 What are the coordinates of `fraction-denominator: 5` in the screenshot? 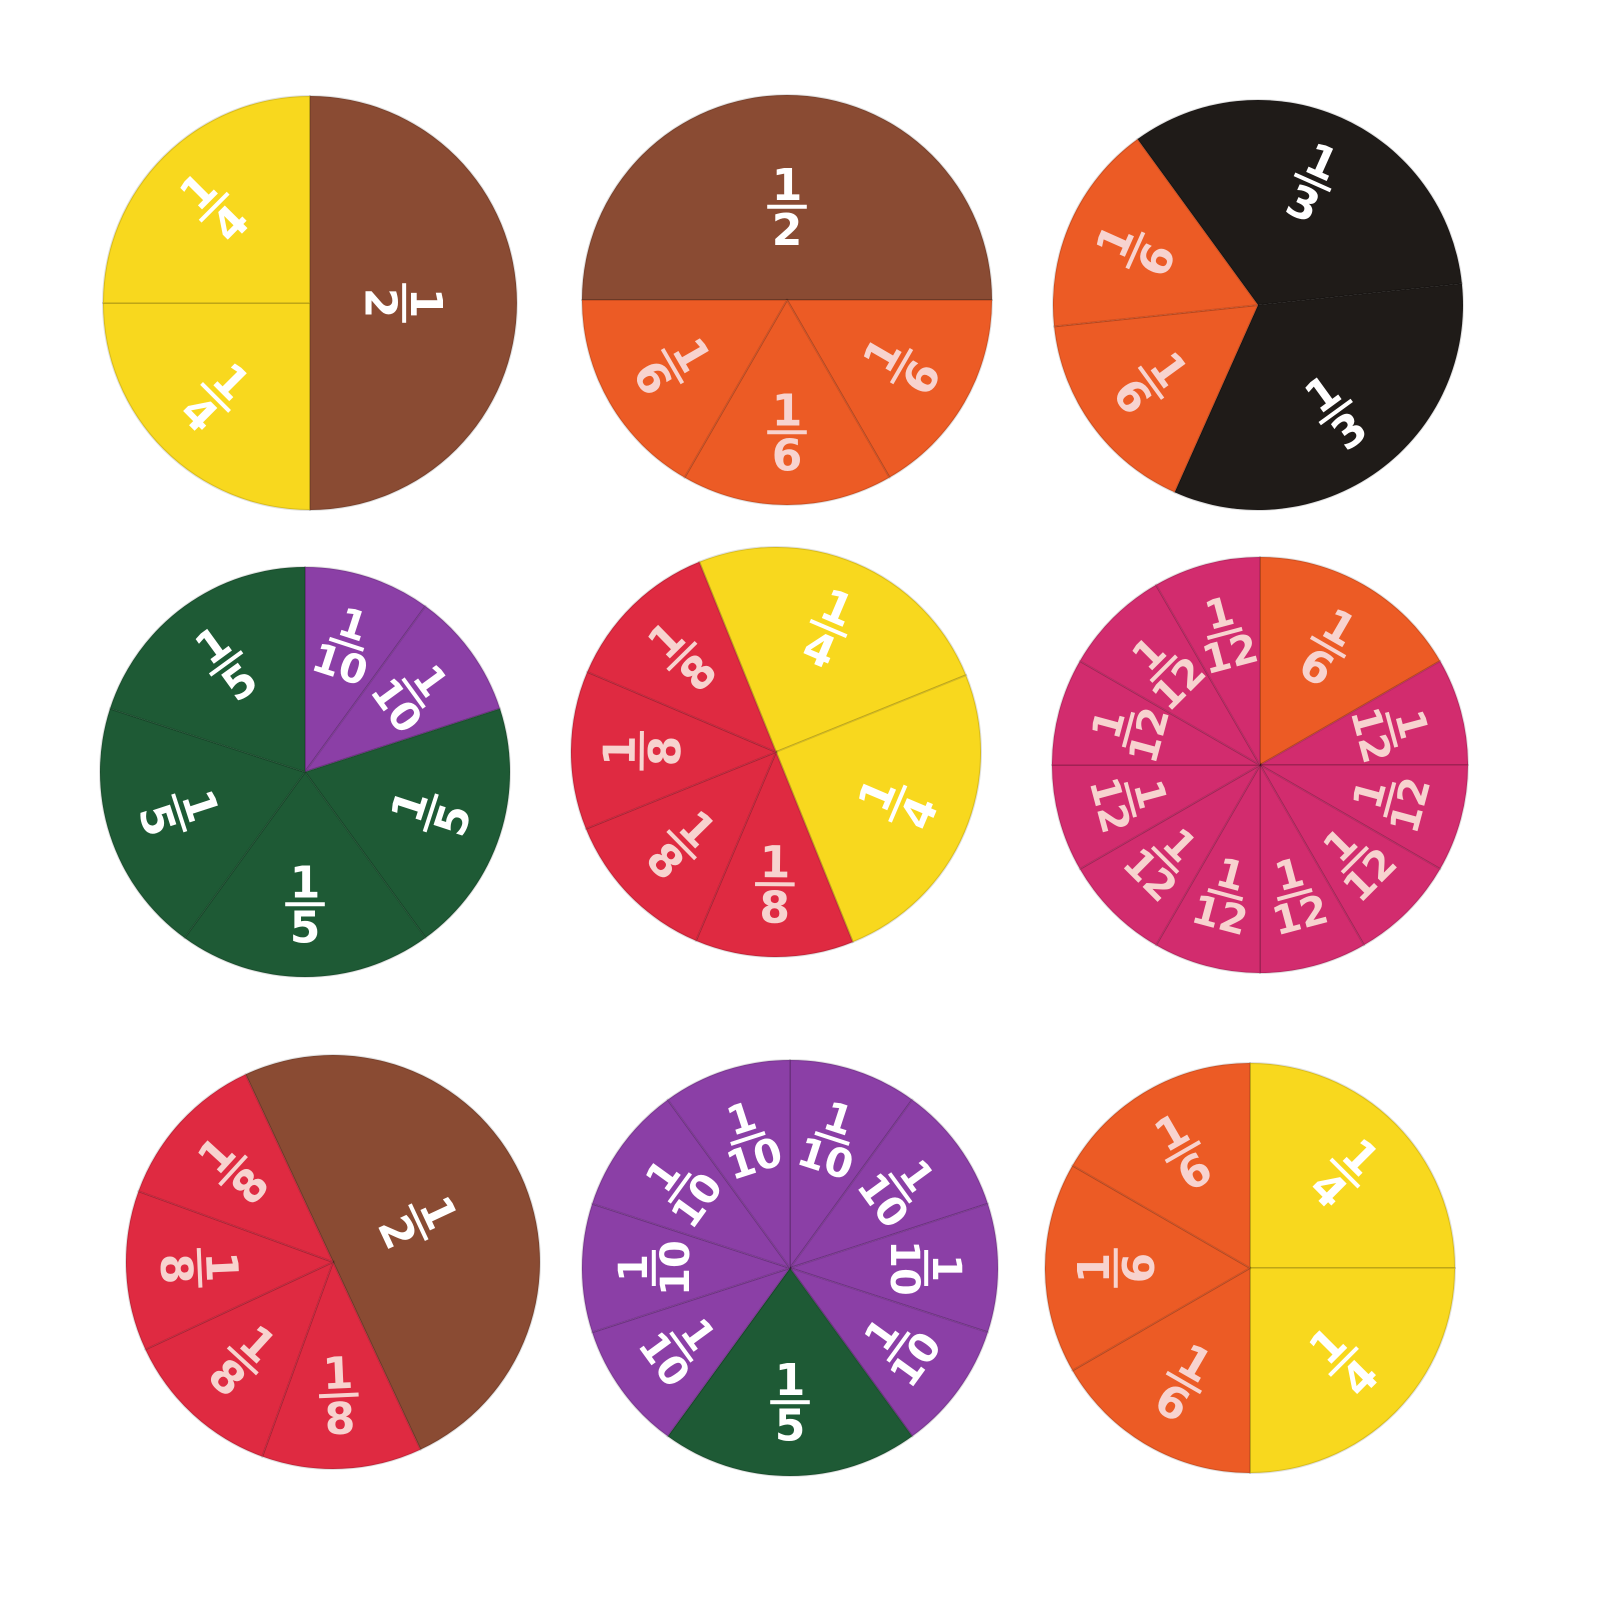 It's located at (790, 1426).